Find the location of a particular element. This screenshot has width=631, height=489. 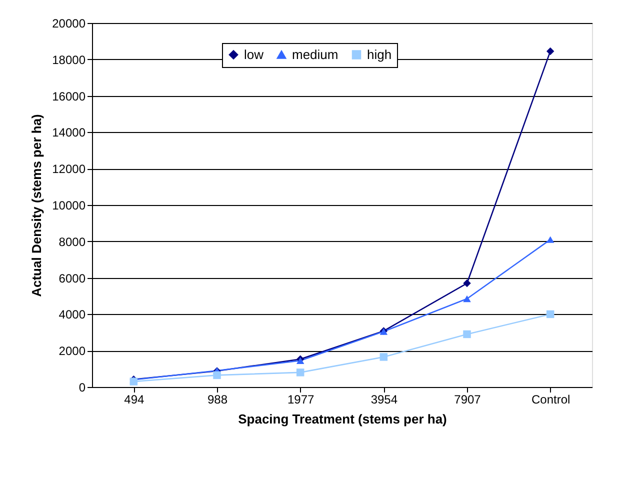

x-tick-label: 7907 is located at coordinates (468, 399).